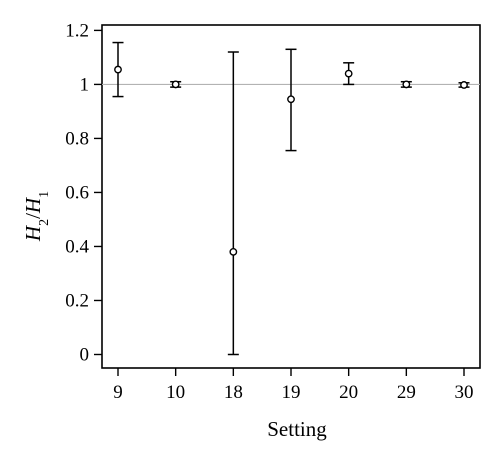 This screenshot has height=464, width=500. Describe the element at coordinates (406, 392) in the screenshot. I see `x-tick-label: 29` at that location.